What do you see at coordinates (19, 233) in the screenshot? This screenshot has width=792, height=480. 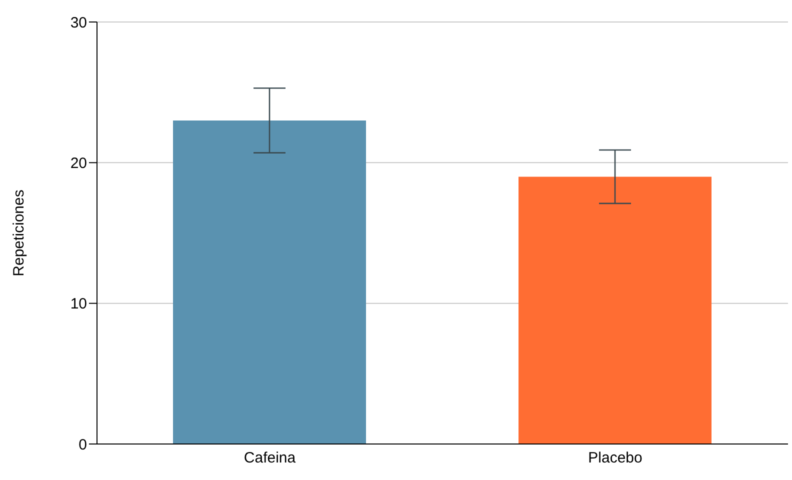 I see `y-axis-title: Repeticiones` at bounding box center [19, 233].